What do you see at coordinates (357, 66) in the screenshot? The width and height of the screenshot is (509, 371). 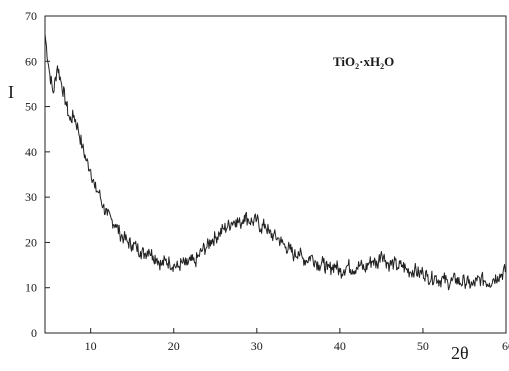 I see `annotation-subscript-1: 2` at bounding box center [357, 66].